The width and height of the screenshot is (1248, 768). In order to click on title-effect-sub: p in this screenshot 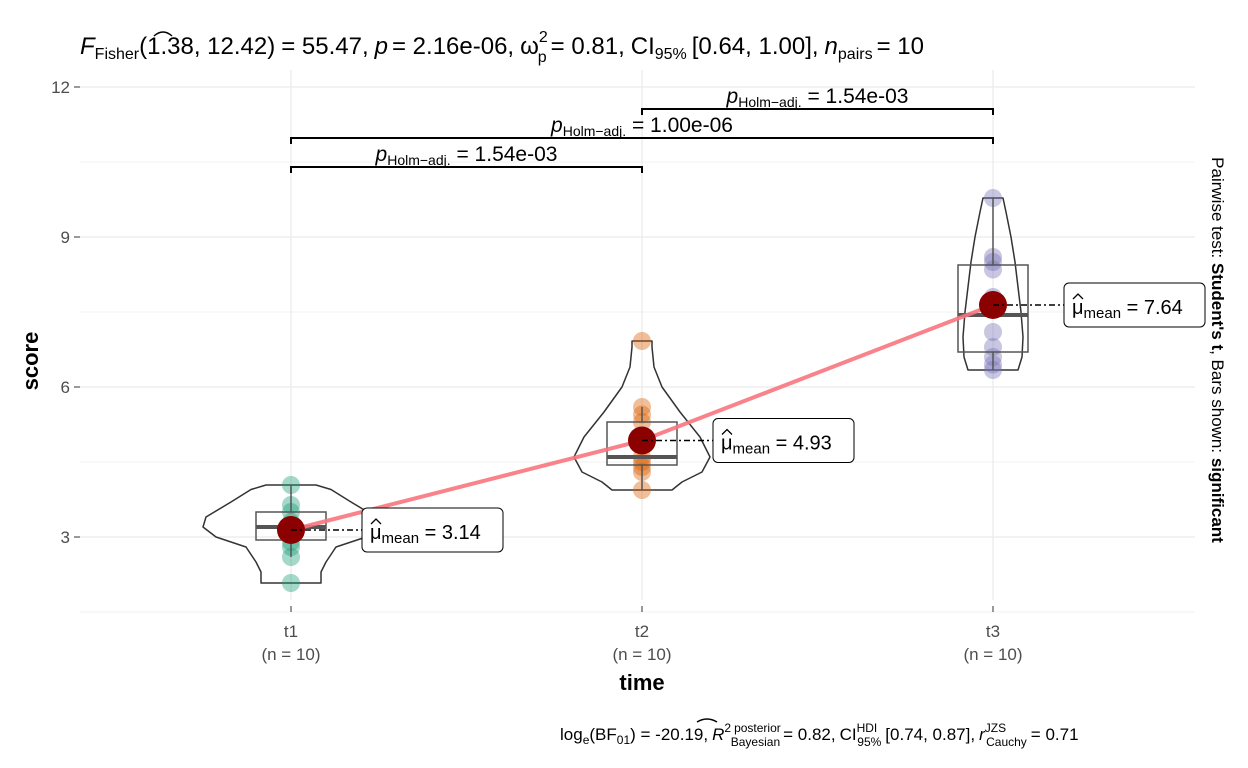, I will do `click(542, 57)`.